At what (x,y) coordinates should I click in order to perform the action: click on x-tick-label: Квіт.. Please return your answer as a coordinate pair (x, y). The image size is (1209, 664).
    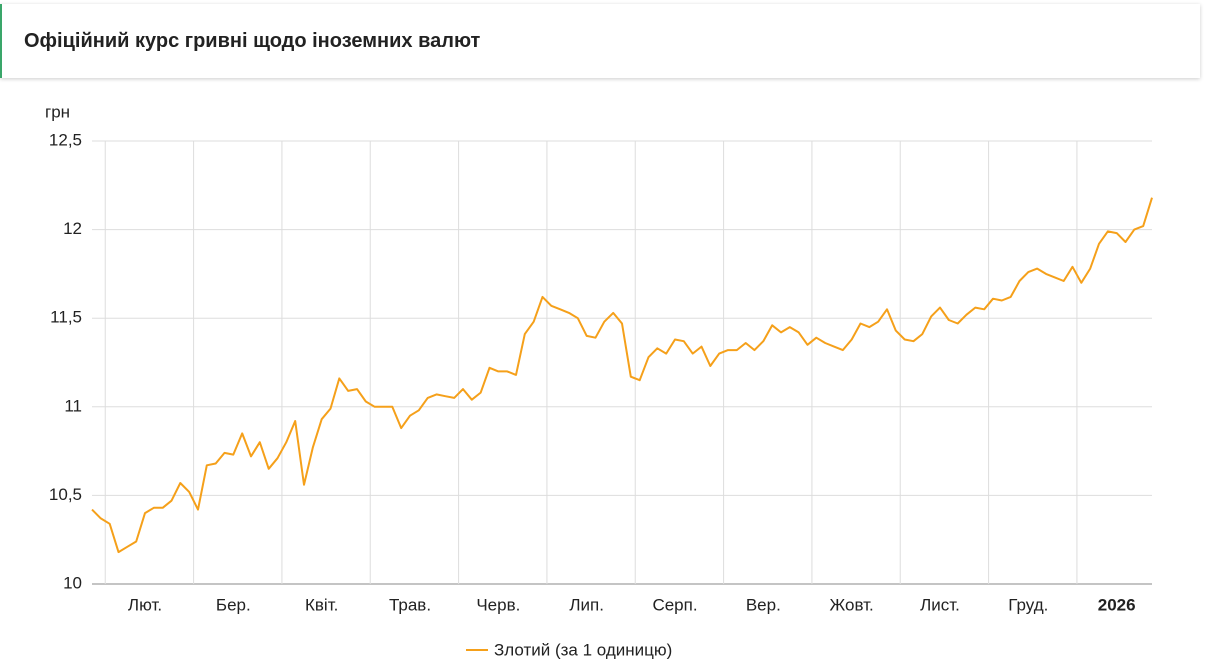
    Looking at the image, I should click on (321, 604).